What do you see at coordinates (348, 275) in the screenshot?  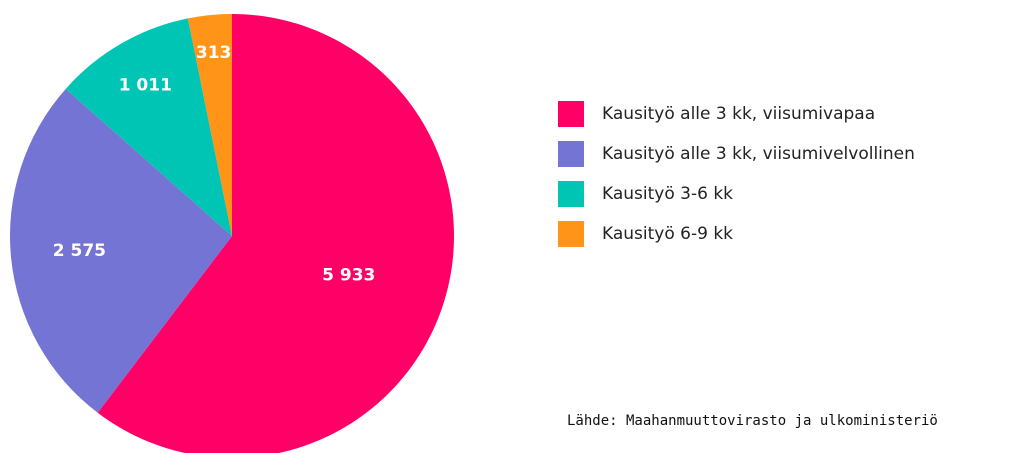 I see `data-label: 5 933` at bounding box center [348, 275].